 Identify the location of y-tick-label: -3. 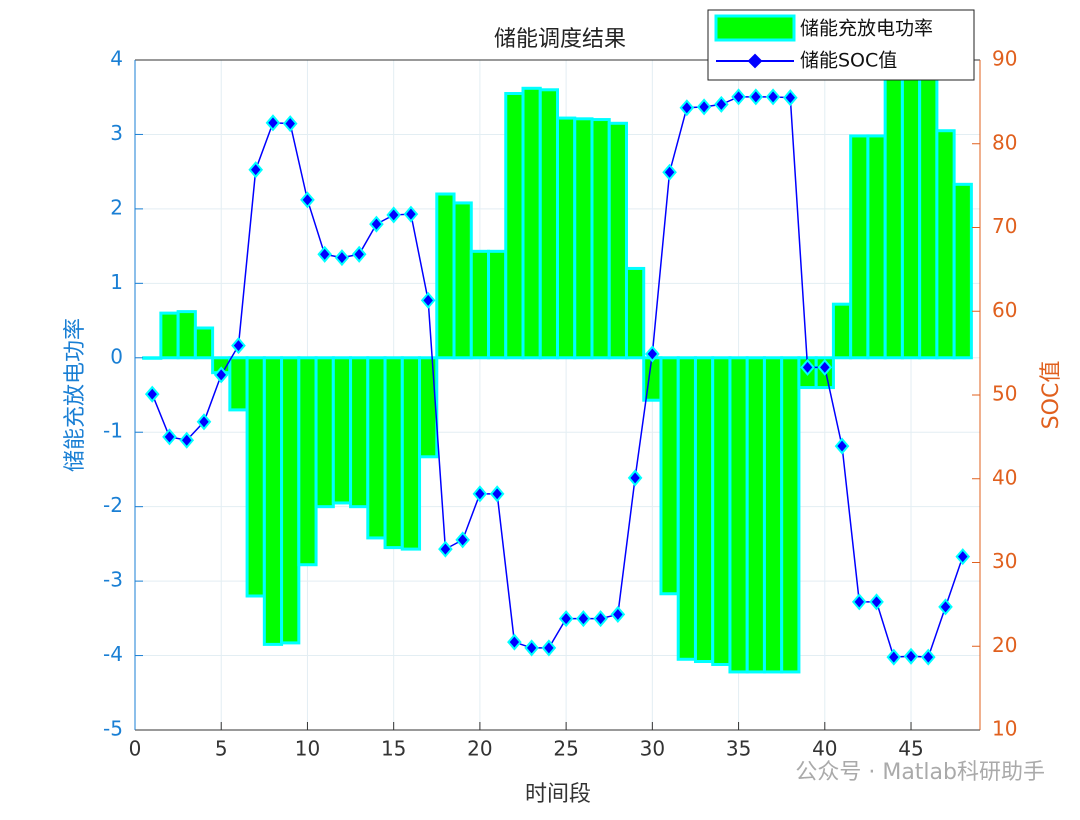
(113, 580).